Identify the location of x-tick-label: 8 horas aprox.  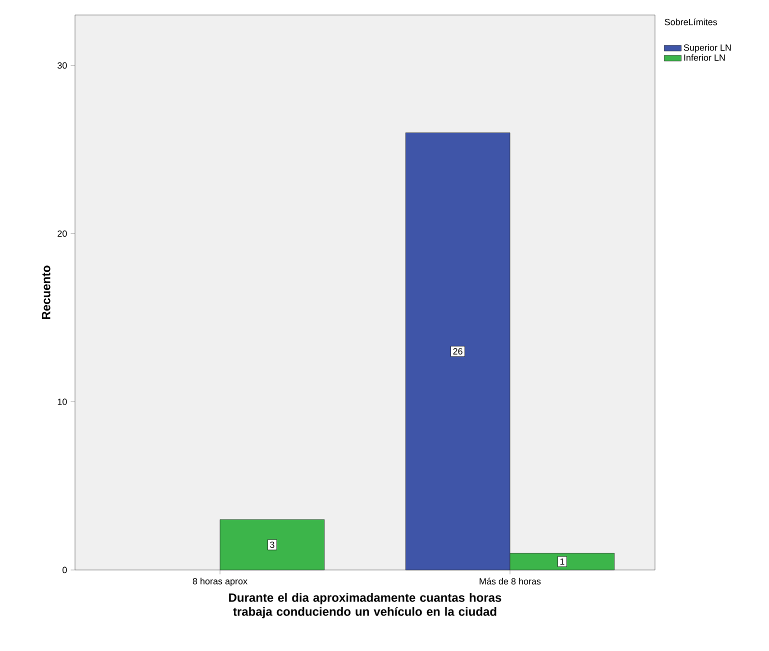
(220, 582).